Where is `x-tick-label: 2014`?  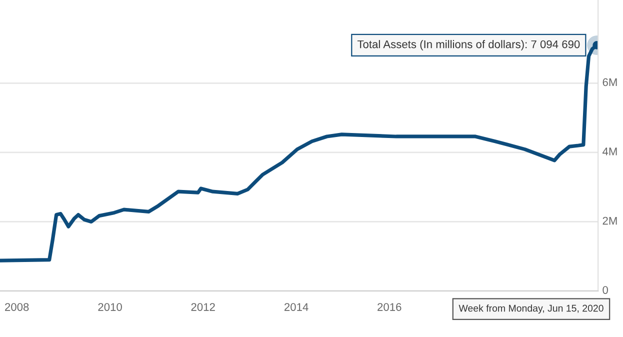 x-tick-label: 2014 is located at coordinates (296, 307).